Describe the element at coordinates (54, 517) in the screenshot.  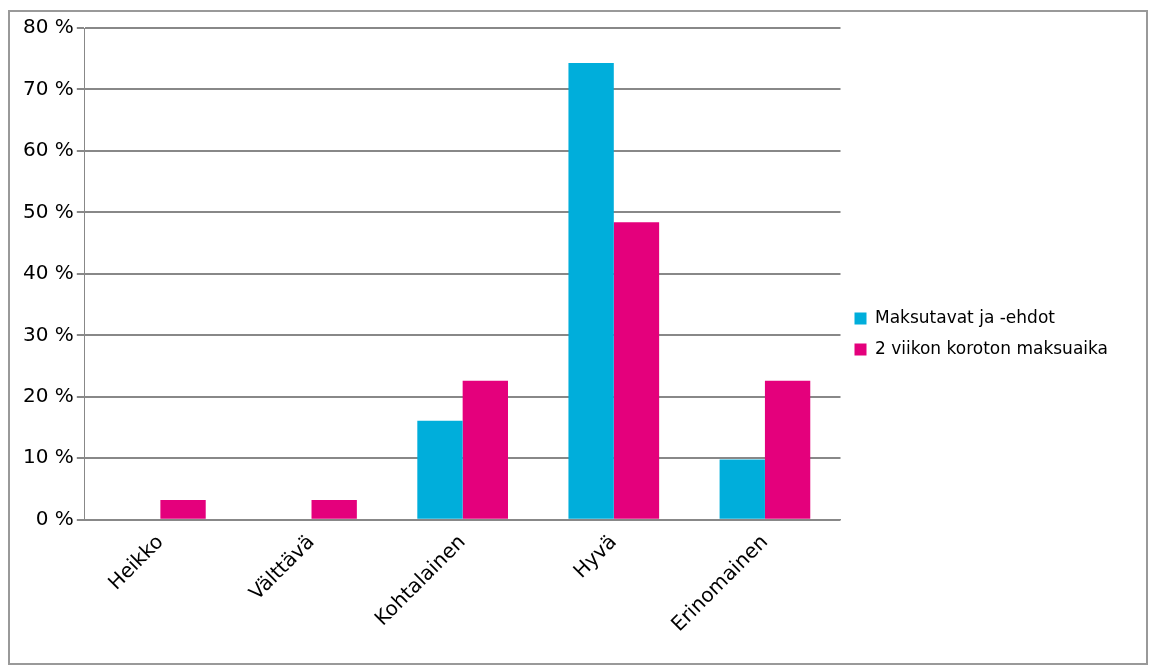
I see `y-tick-label: 0 %` at that location.